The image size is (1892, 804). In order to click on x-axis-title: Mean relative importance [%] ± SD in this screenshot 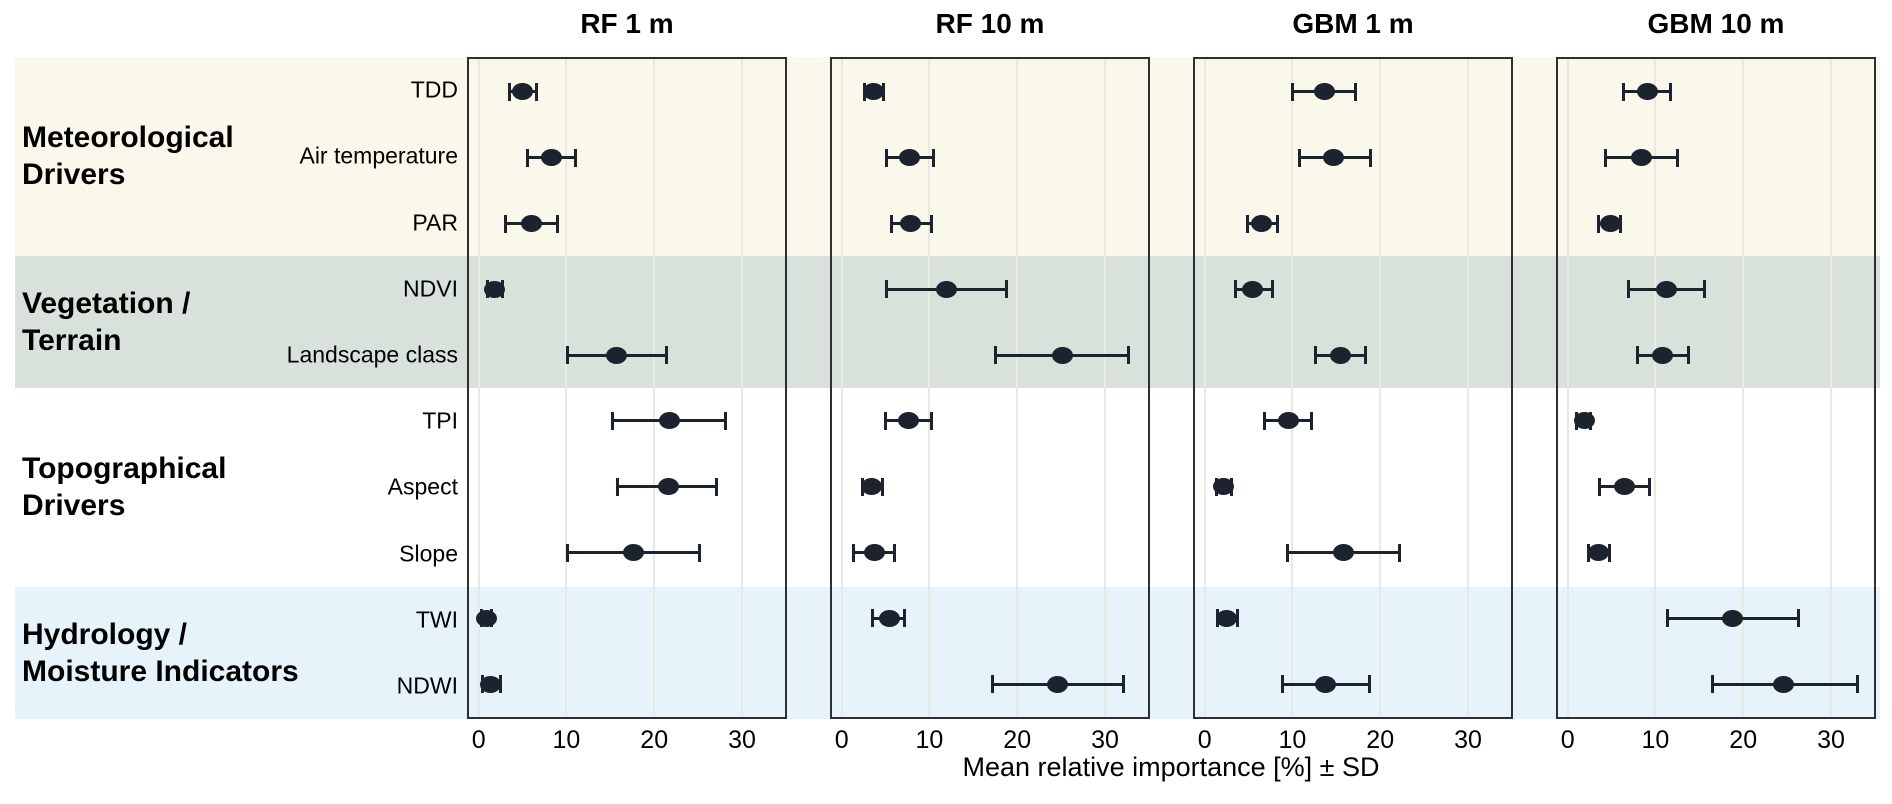, I will do `click(1171, 767)`.